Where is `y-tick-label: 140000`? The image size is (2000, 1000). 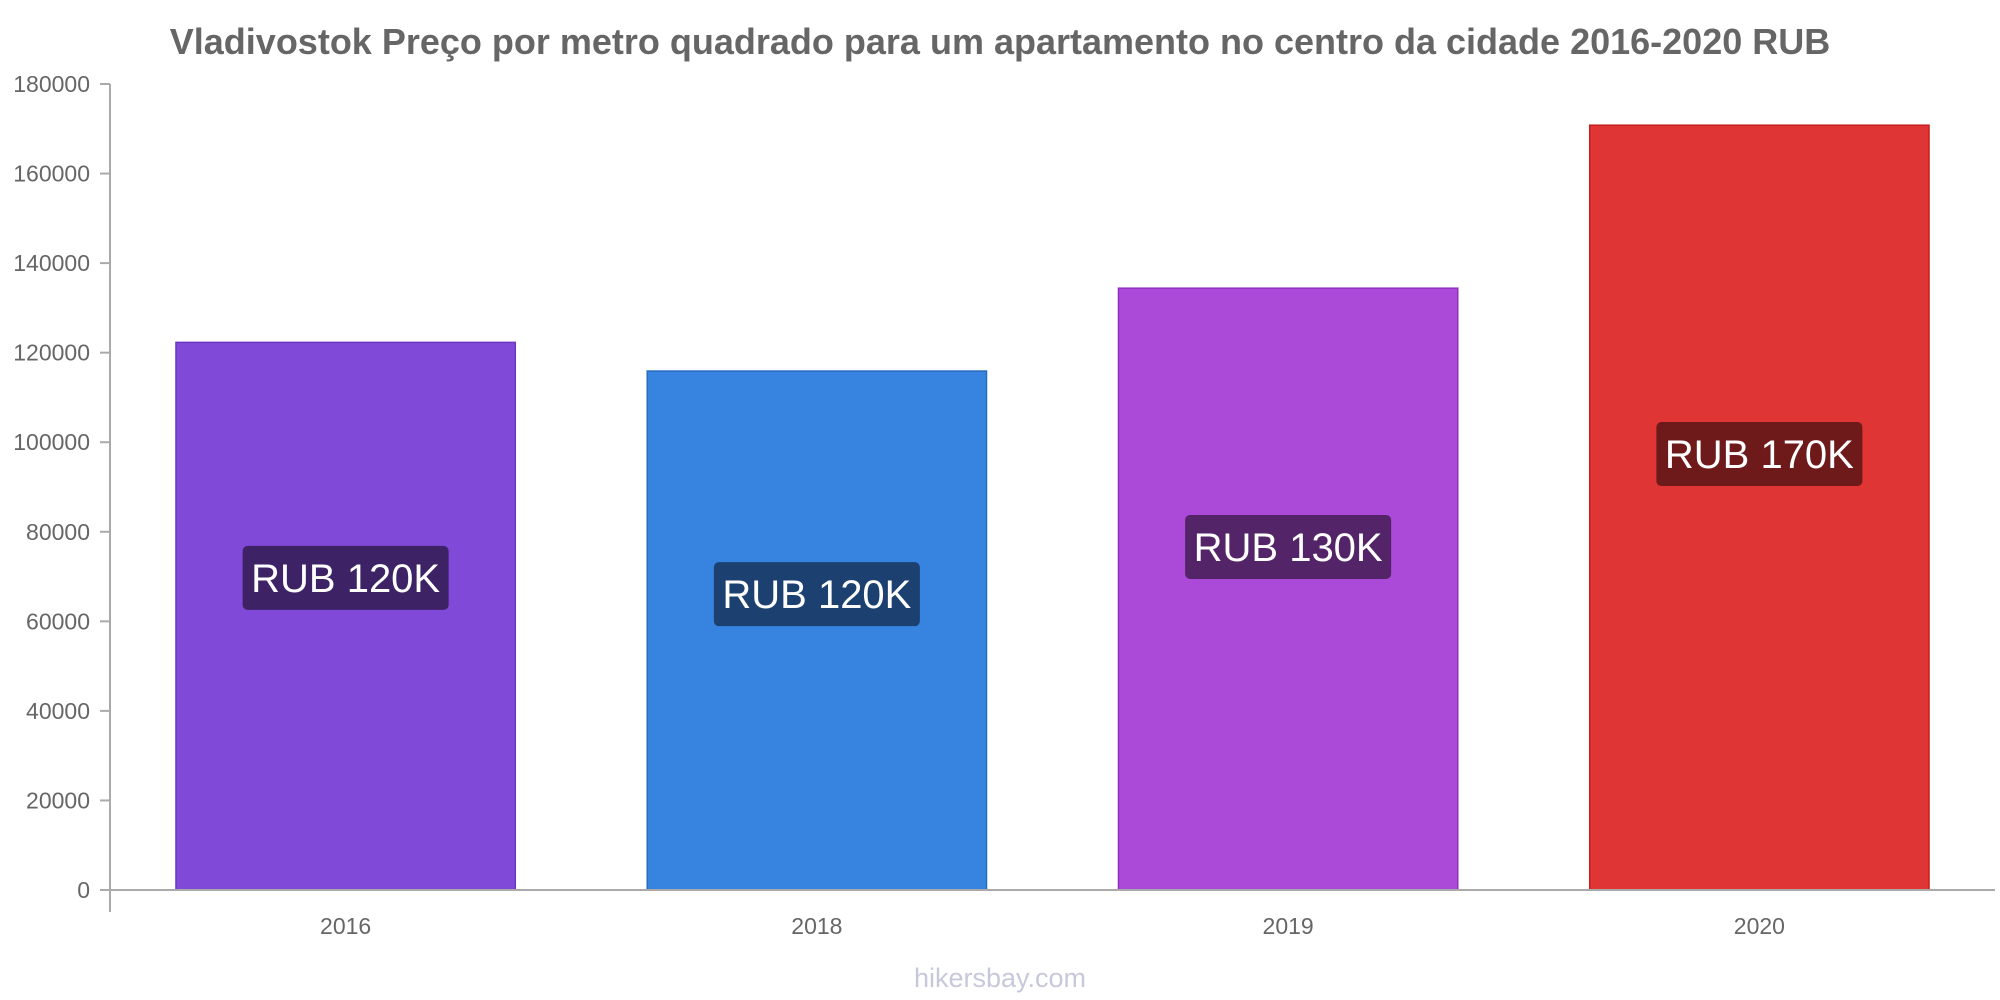
y-tick-label: 140000 is located at coordinates (51, 263).